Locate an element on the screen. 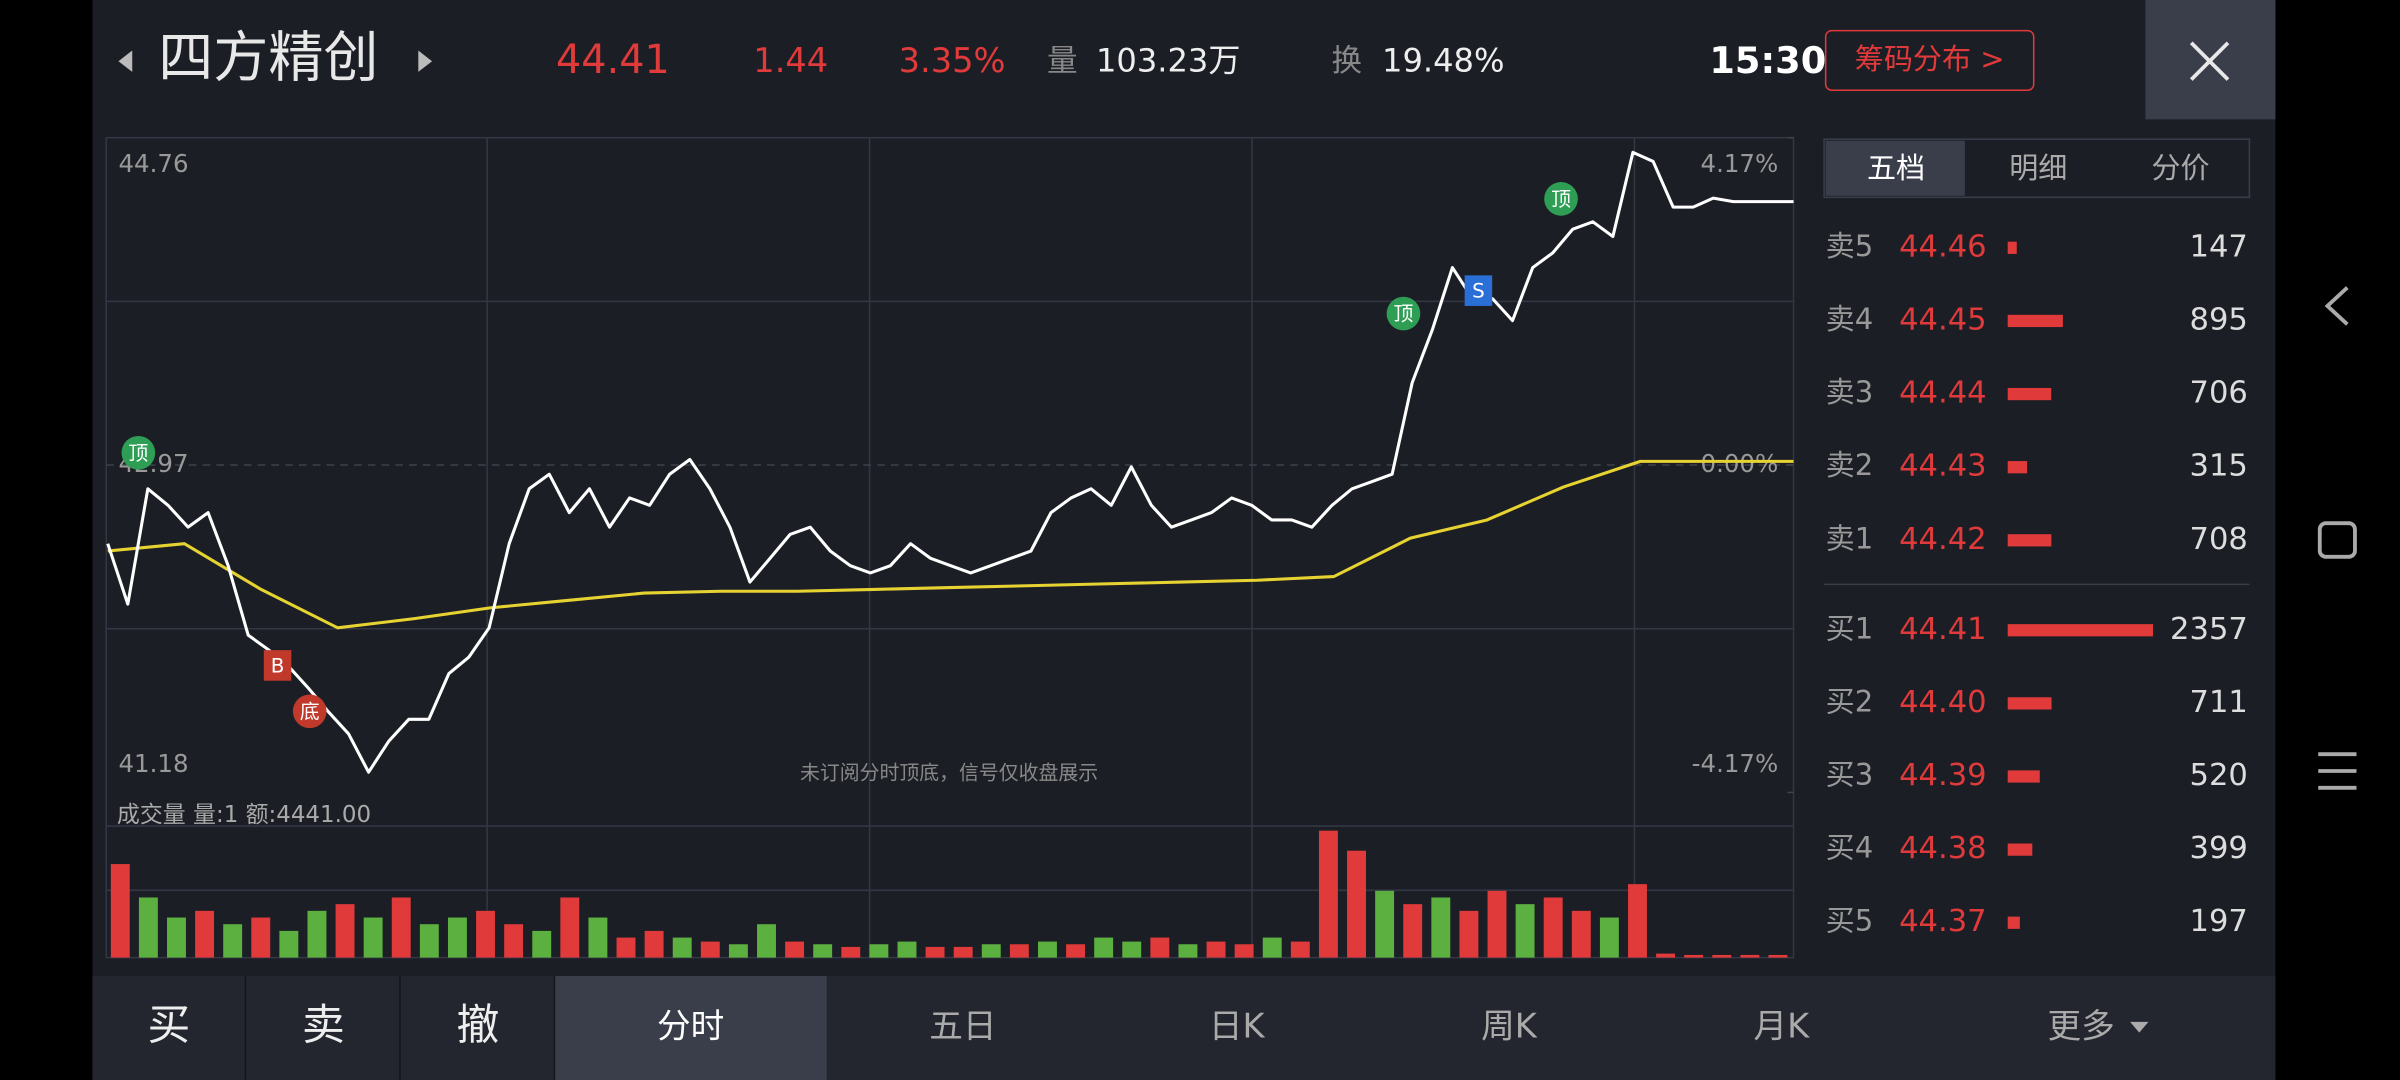 Image resolution: width=2400 pixels, height=1080 pixels. period-tab: 分时 is located at coordinates (690, 1025).